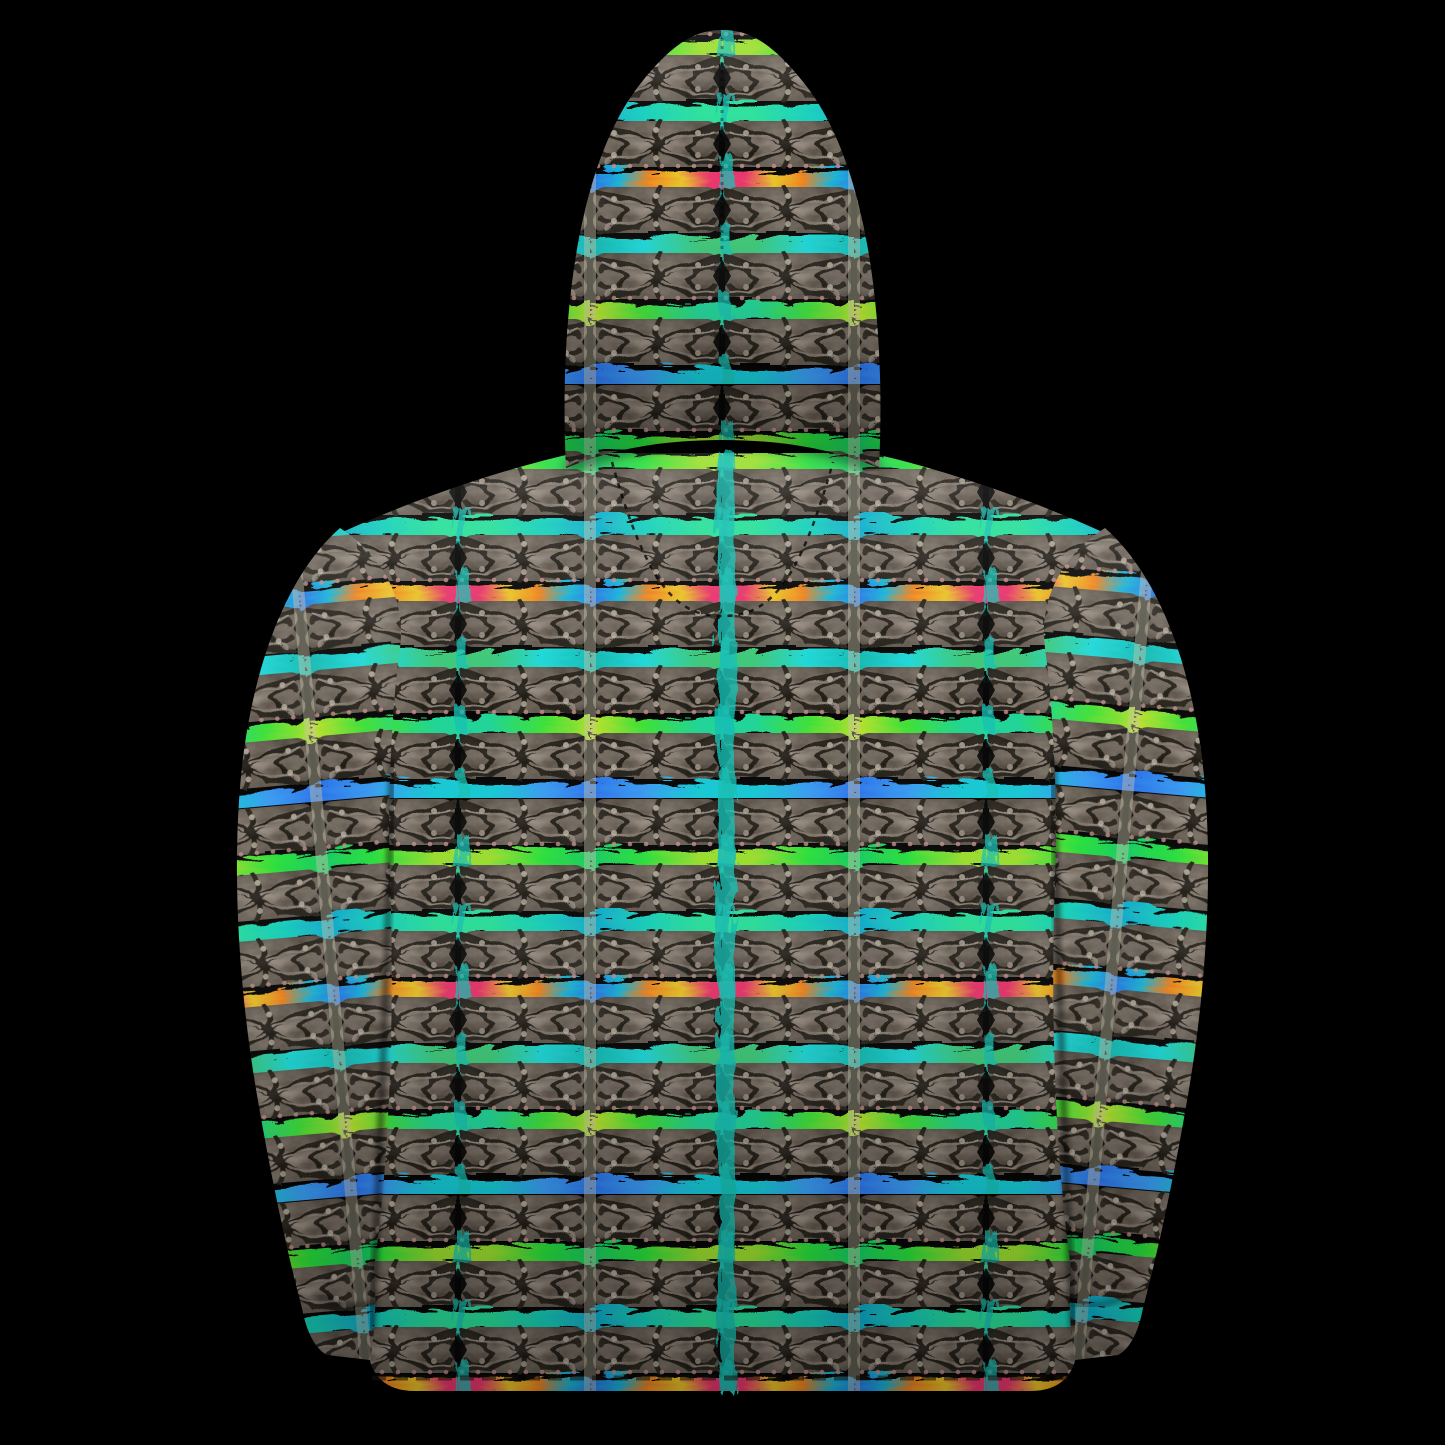 This screenshot has width=1445, height=1445. I want to click on left-sleeve-body-gap, so click(382, 1045).